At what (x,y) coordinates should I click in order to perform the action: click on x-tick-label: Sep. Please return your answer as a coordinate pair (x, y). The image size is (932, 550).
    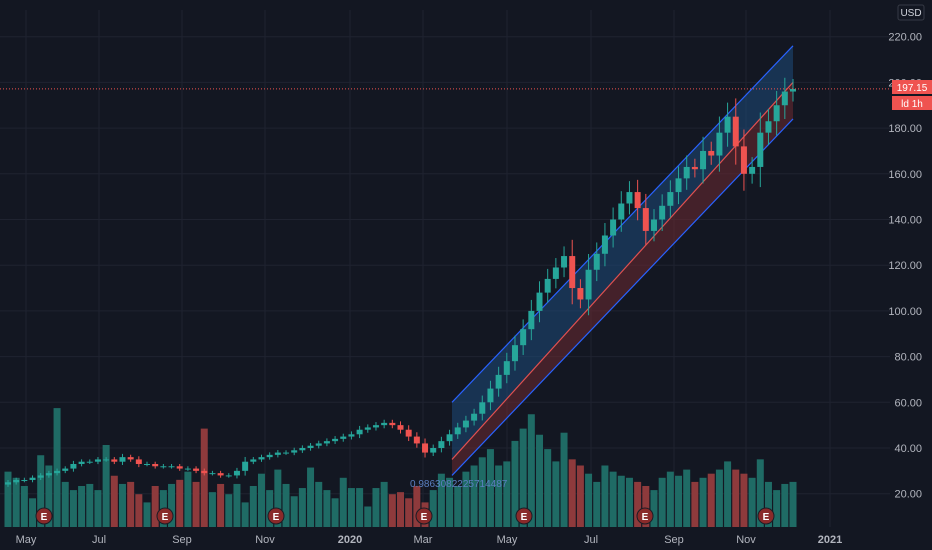
    Looking at the image, I should click on (182, 540).